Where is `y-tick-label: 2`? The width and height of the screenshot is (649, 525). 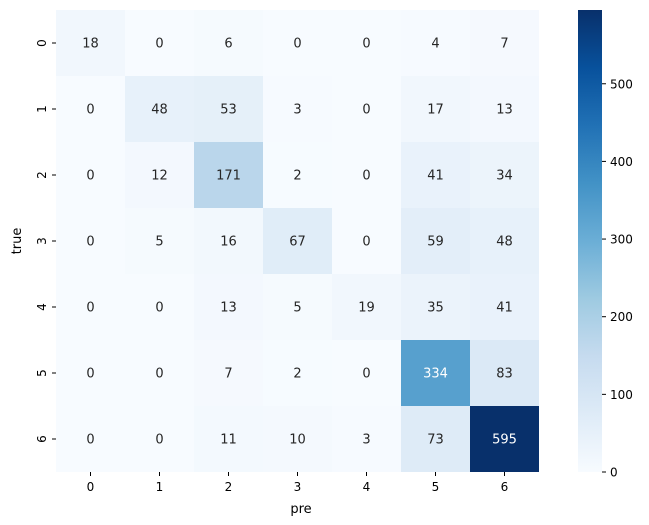 y-tick-label: 2 is located at coordinates (42, 175).